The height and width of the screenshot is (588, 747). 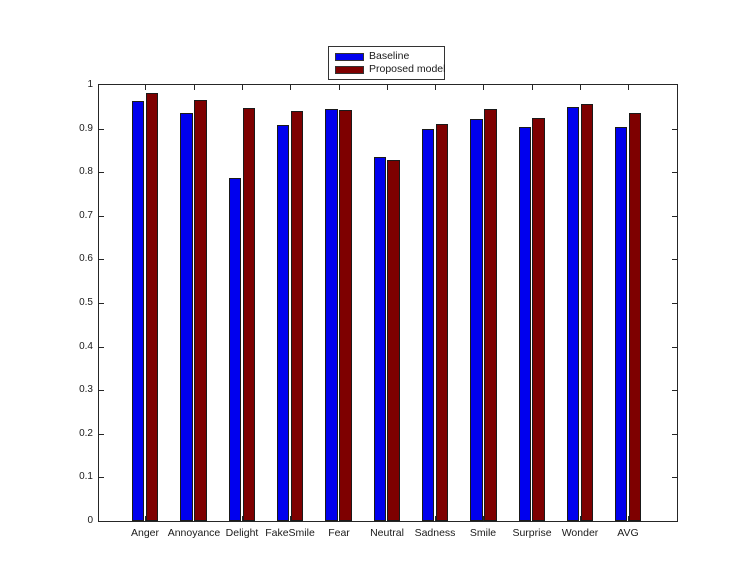 What do you see at coordinates (283, 323) in the screenshot?
I see `bar-baseline-fakesmile` at bounding box center [283, 323].